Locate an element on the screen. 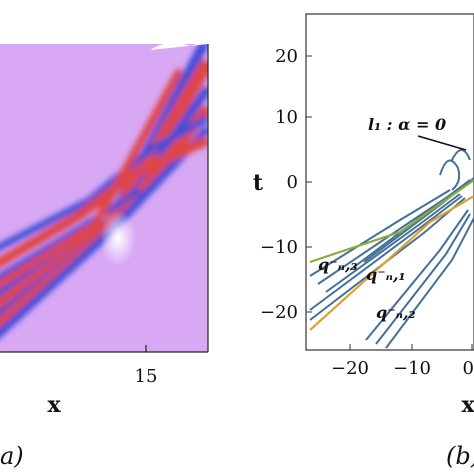 The image size is (474, 474). y-tick-label-neg10: −10 is located at coordinates (279, 247).